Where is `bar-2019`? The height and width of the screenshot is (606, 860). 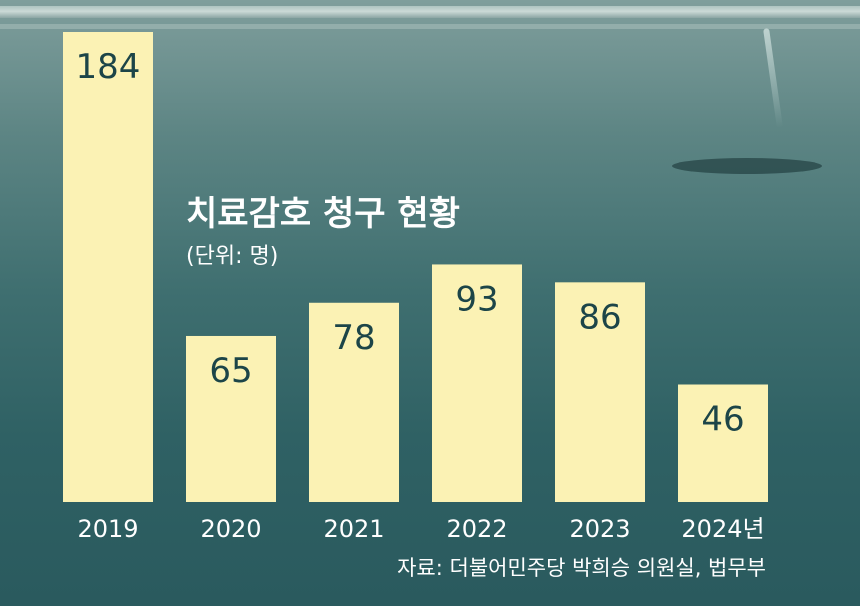
bar-2019 is located at coordinates (108, 267).